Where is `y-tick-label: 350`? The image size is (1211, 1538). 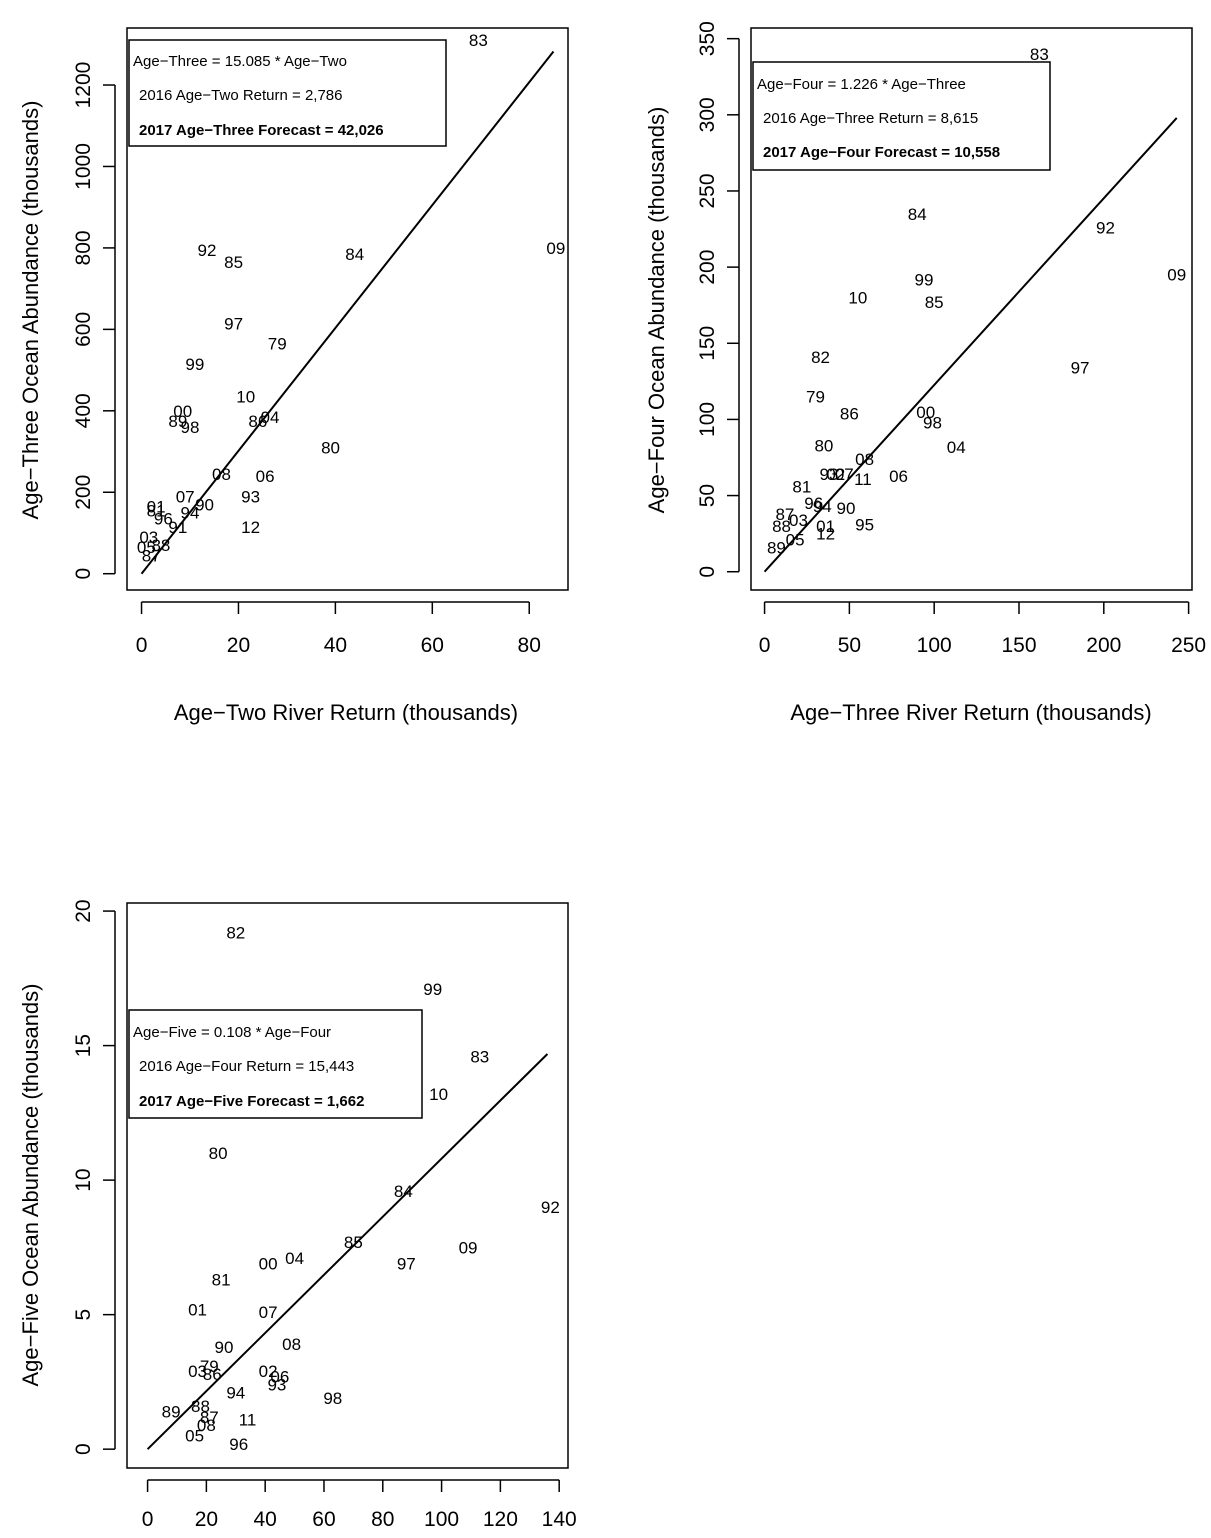
y-tick-label: 350 is located at coordinates (707, 38).